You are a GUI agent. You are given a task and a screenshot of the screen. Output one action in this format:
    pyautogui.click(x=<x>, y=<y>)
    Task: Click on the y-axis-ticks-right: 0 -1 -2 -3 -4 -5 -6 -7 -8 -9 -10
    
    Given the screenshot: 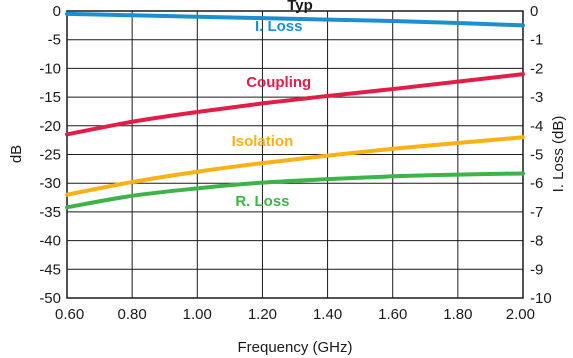 What is the action you would take?
    pyautogui.click(x=541, y=155)
    